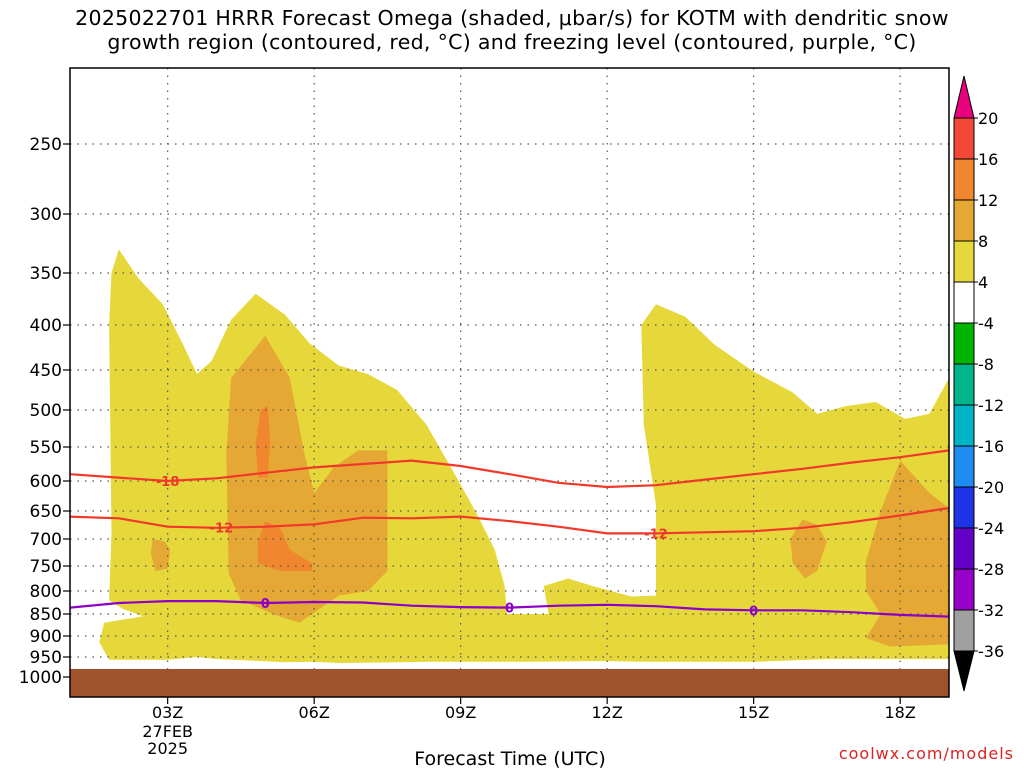 This screenshot has width=1024, height=768. What do you see at coordinates (753, 712) in the screenshot?
I see `x-tick-label-15Z: 15Z` at bounding box center [753, 712].